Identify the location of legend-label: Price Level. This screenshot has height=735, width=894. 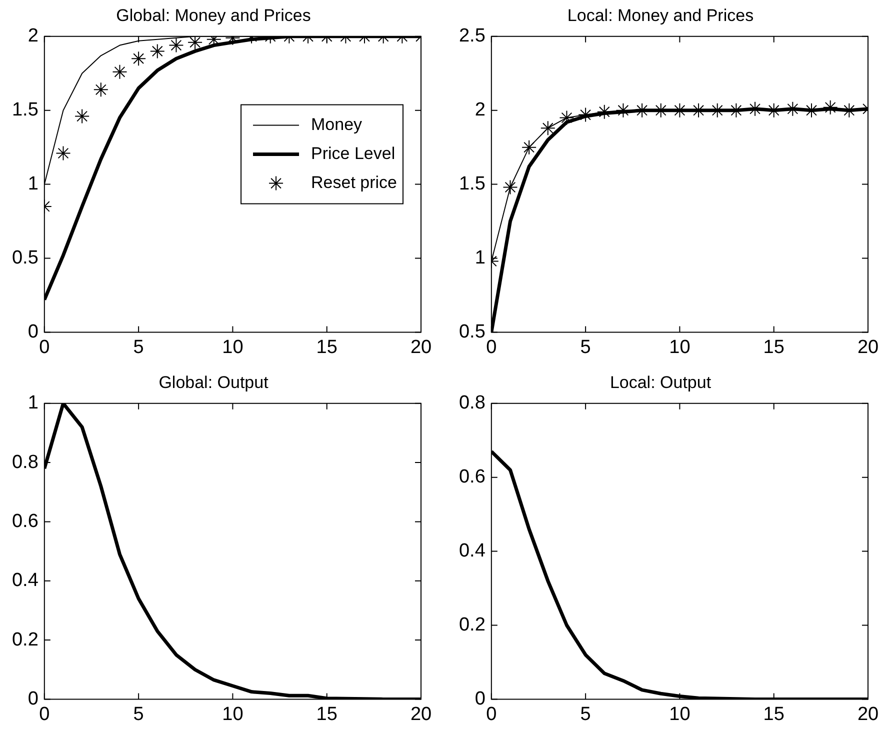
(353, 153).